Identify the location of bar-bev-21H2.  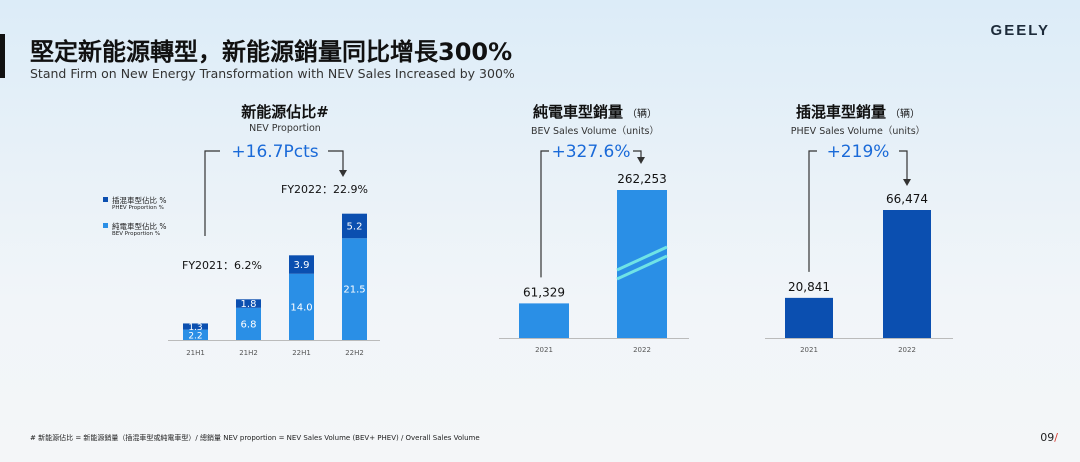
(248, 323).